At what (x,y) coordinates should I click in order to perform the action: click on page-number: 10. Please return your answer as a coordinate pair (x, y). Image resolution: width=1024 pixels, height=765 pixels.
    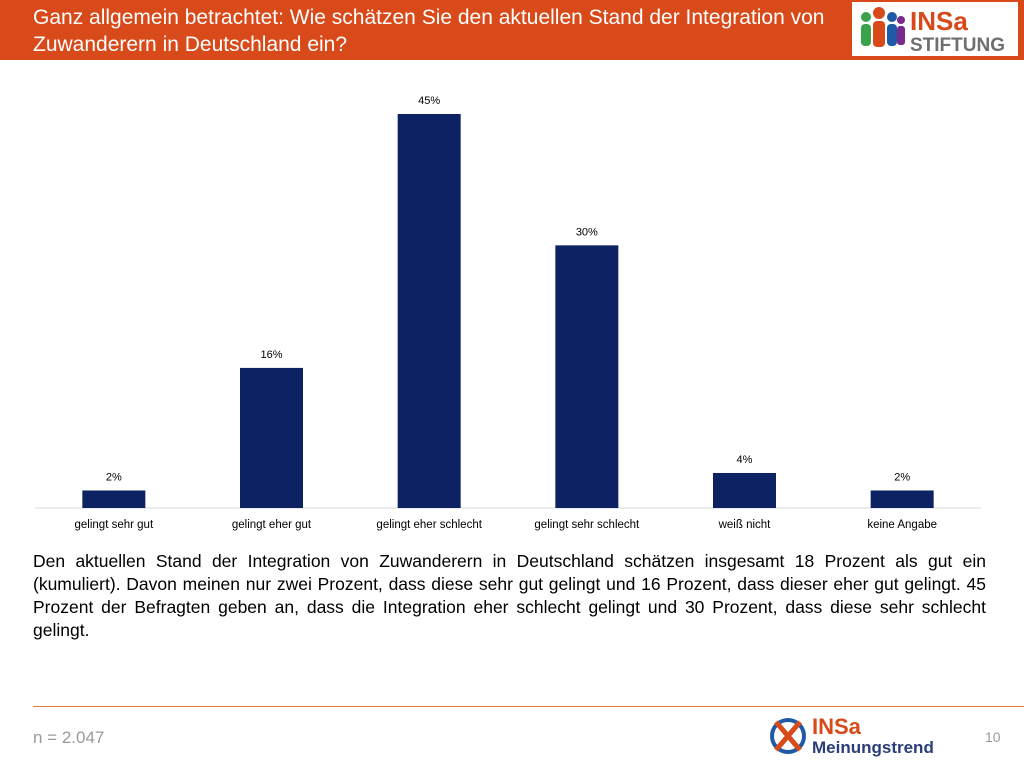
    Looking at the image, I should click on (993, 737).